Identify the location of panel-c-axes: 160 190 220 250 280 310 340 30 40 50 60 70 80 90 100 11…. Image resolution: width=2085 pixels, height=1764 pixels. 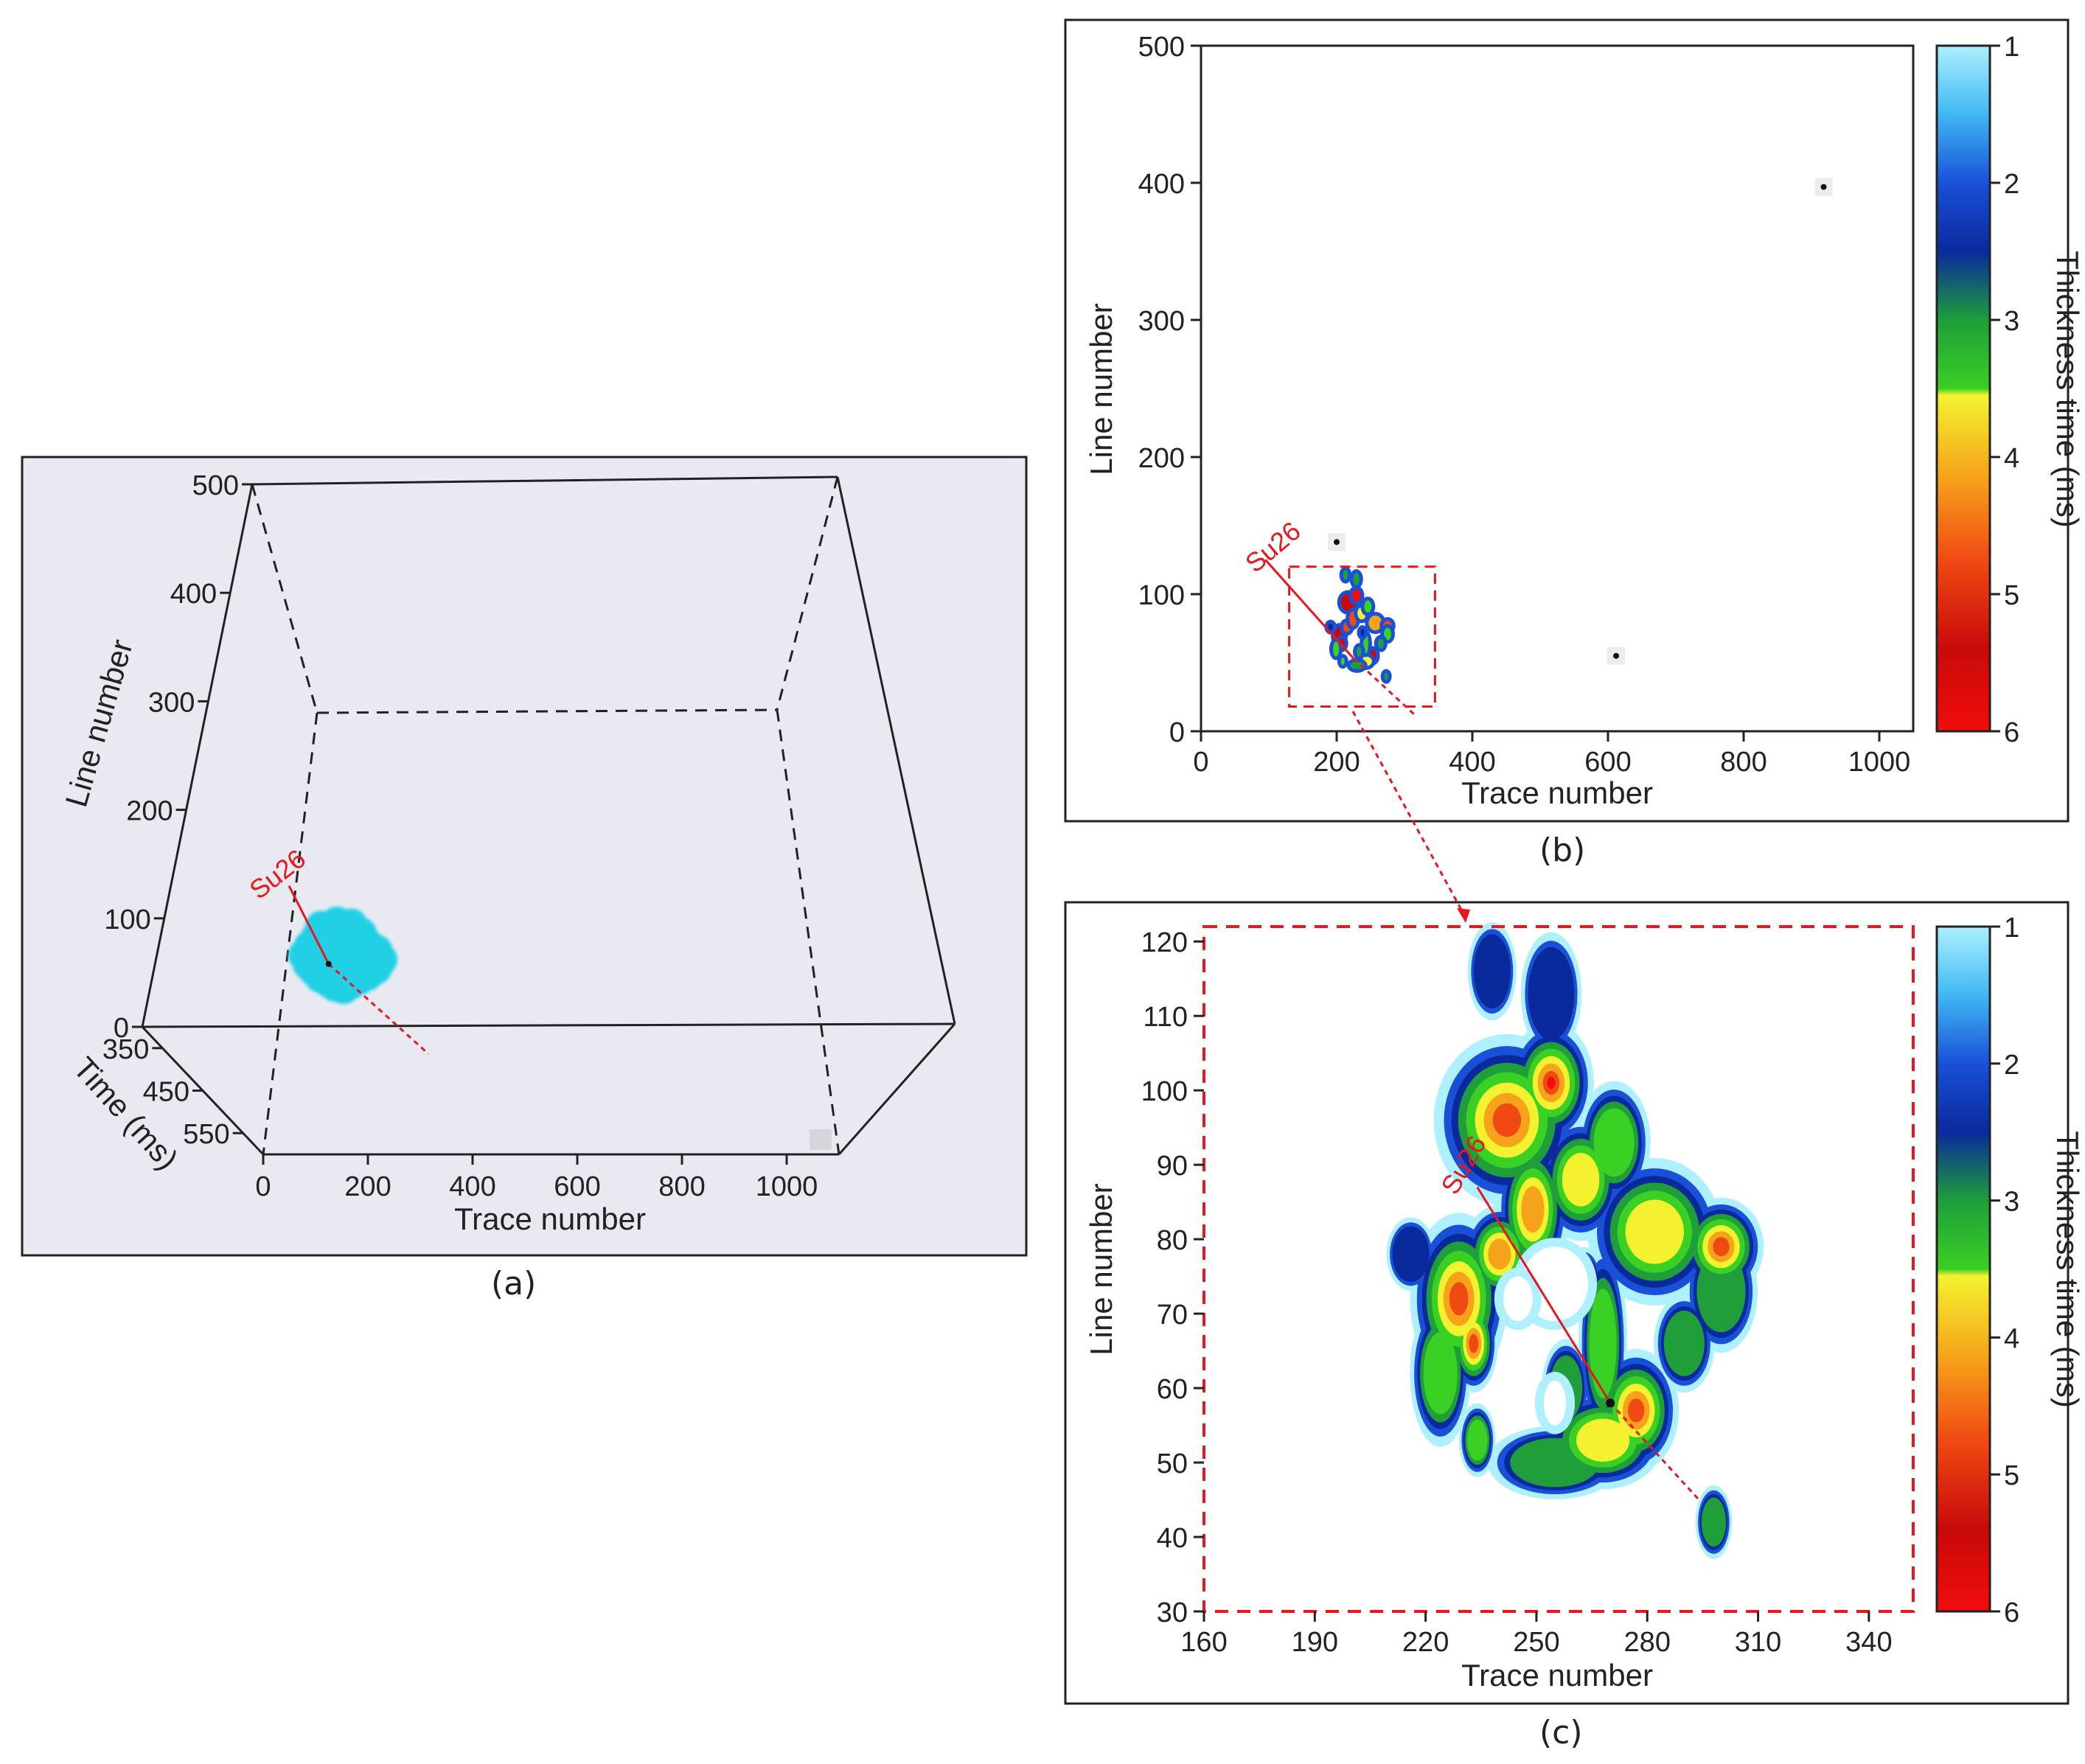
(1517, 1292).